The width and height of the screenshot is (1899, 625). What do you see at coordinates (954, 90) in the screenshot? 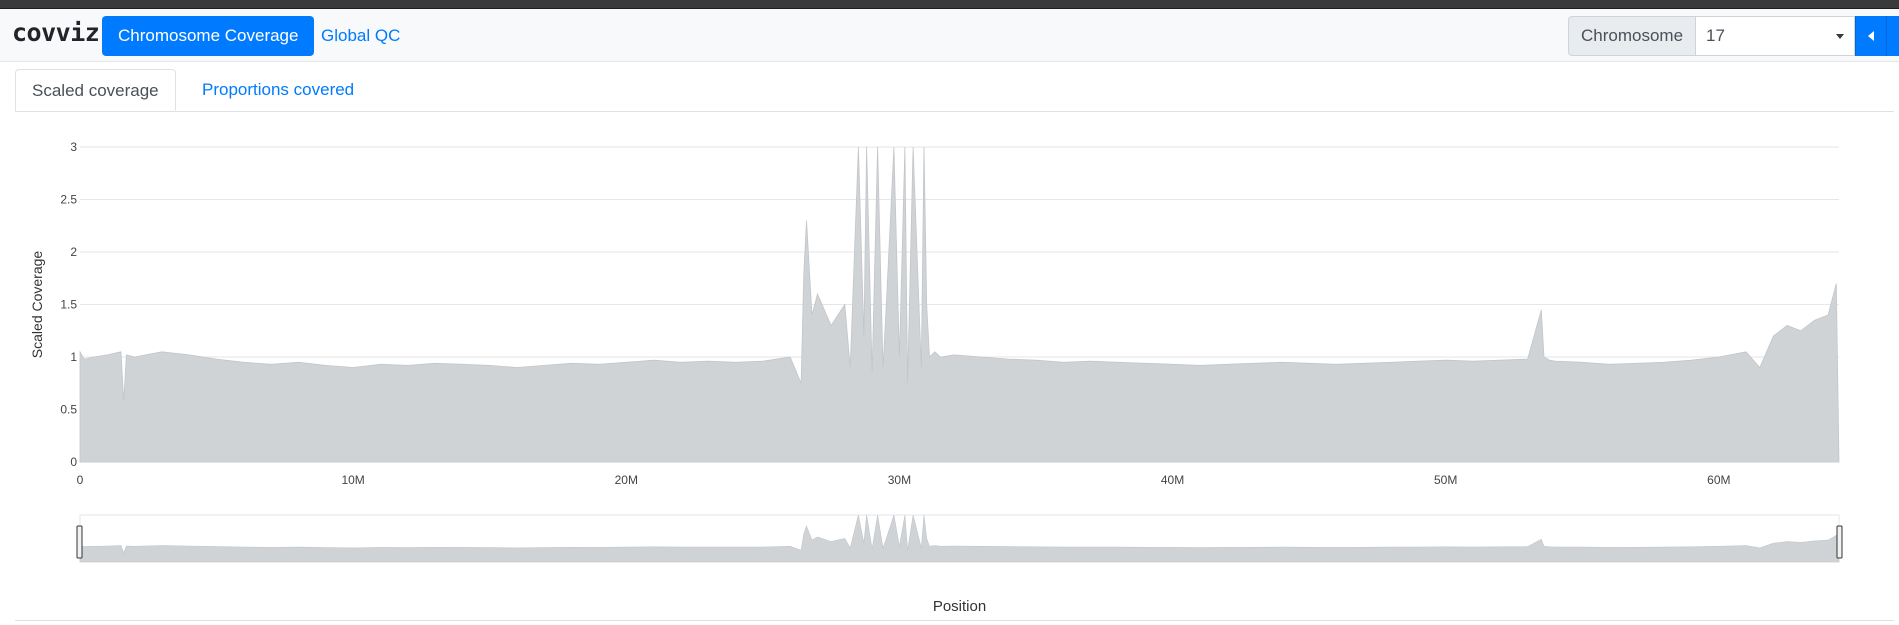
I see `chart-tabs: Scaled coverage Proportions covered` at bounding box center [954, 90].